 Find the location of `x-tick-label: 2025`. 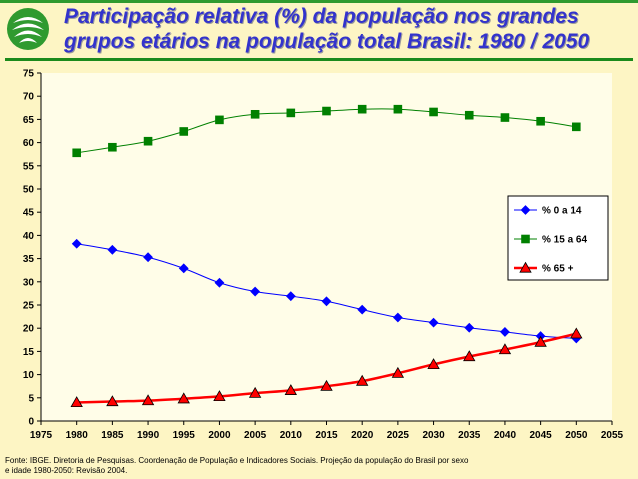

x-tick-label: 2025 is located at coordinates (398, 435).